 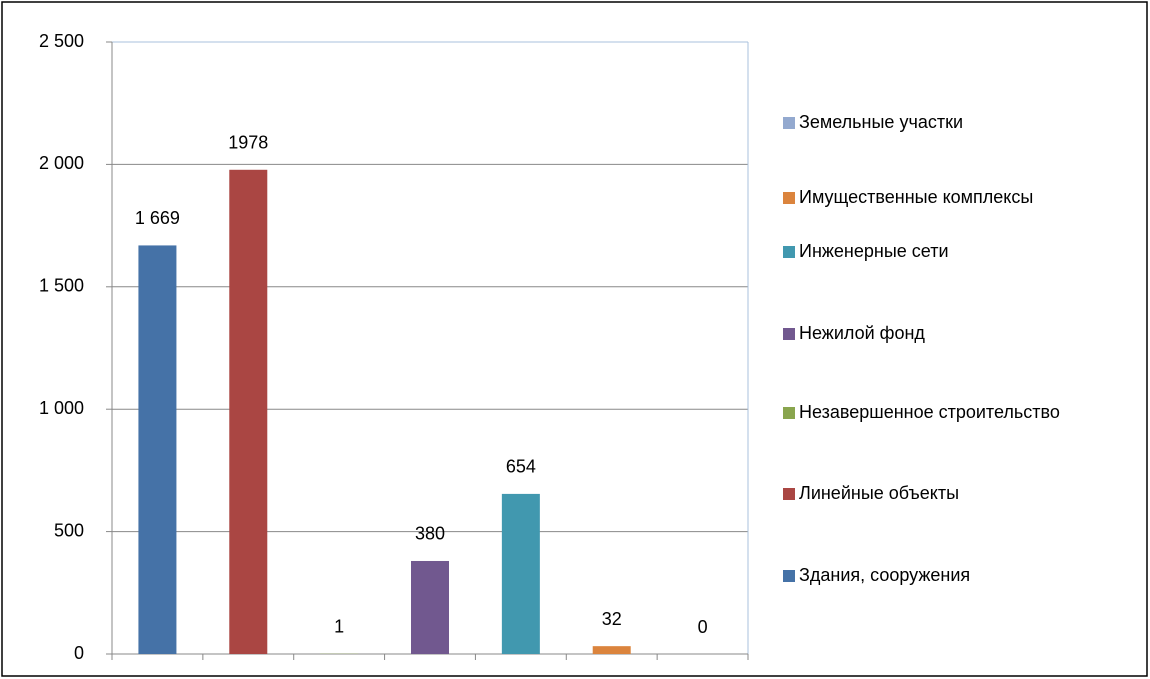 I want to click on legend-label: Нежилой фонд, so click(x=862, y=333).